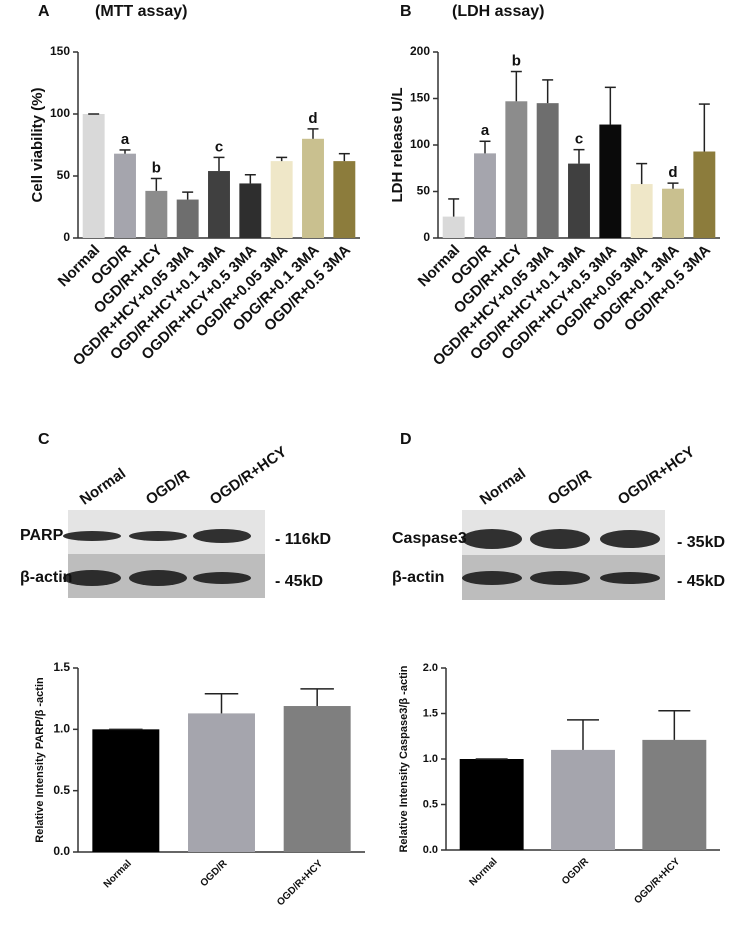 This screenshot has height=928, width=736. What do you see at coordinates (42, 535) in the screenshot?
I see `row-label: PARP` at bounding box center [42, 535].